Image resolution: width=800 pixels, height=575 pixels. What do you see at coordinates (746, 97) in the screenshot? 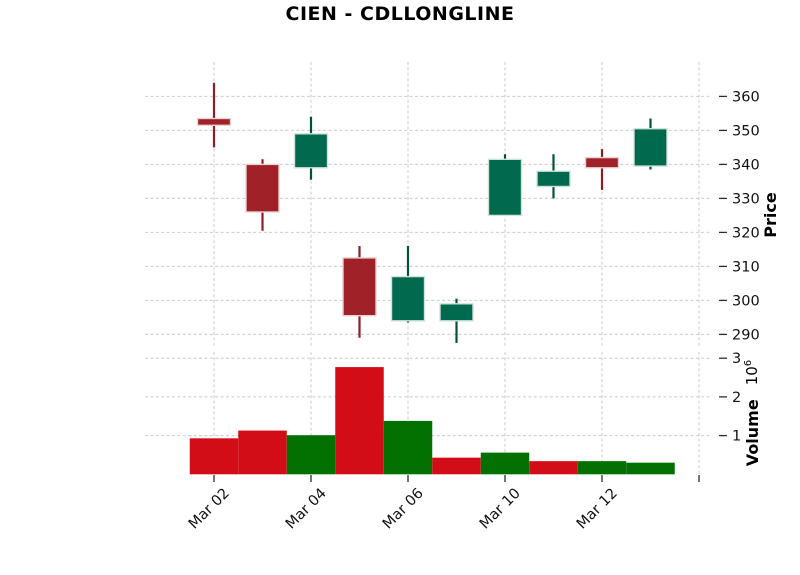
I see `price-tick-label: 360` at bounding box center [746, 97].